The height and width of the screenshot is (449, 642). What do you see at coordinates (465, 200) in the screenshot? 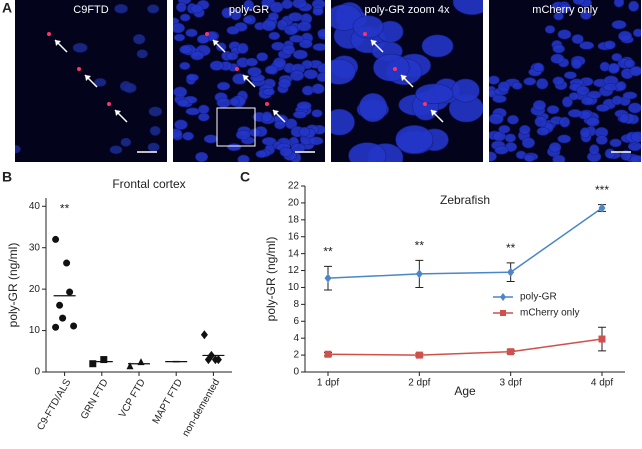
I see `chart-title: Zebrafish` at bounding box center [465, 200].